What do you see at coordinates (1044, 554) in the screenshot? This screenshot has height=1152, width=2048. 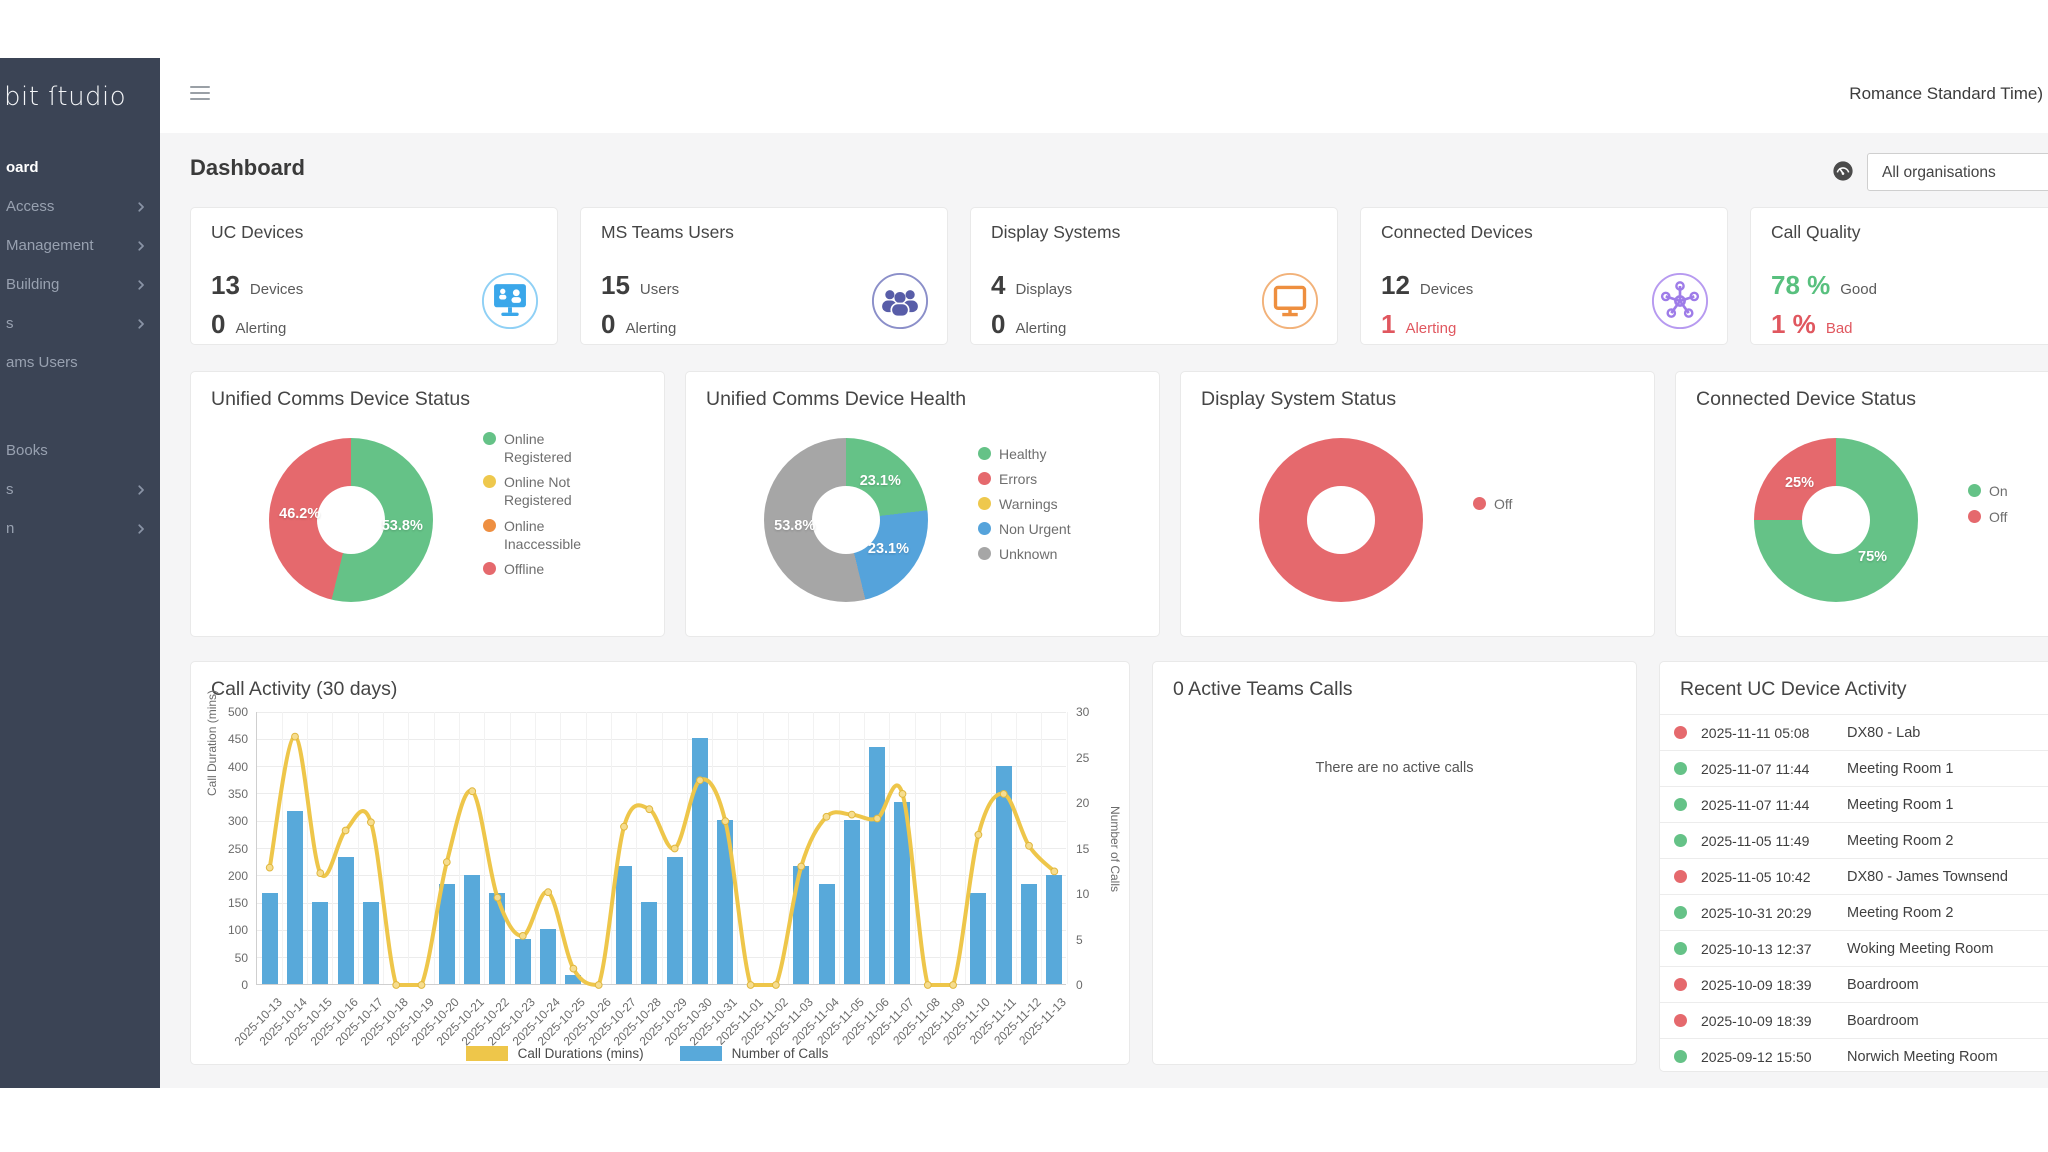 I see `legend-item: Unknown` at bounding box center [1044, 554].